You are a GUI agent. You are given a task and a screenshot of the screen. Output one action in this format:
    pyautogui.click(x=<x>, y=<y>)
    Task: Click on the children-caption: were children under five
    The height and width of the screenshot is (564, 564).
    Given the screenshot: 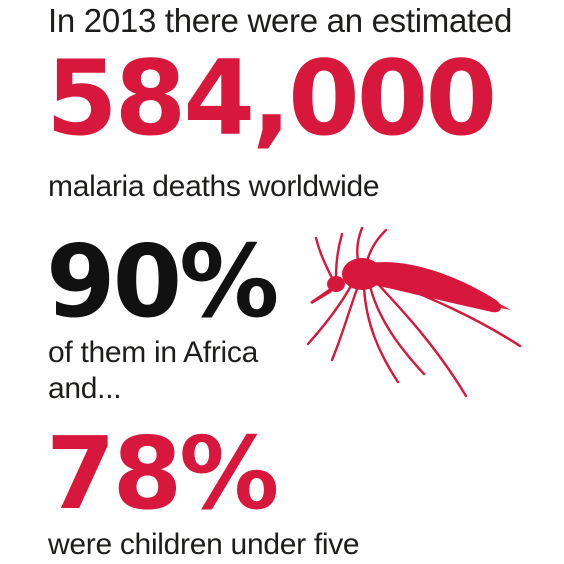 What is the action you would take?
    pyautogui.click(x=204, y=544)
    